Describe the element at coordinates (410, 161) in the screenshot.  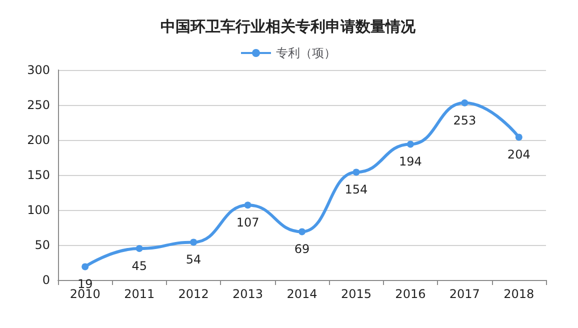
I see `data-label: 194` at that location.